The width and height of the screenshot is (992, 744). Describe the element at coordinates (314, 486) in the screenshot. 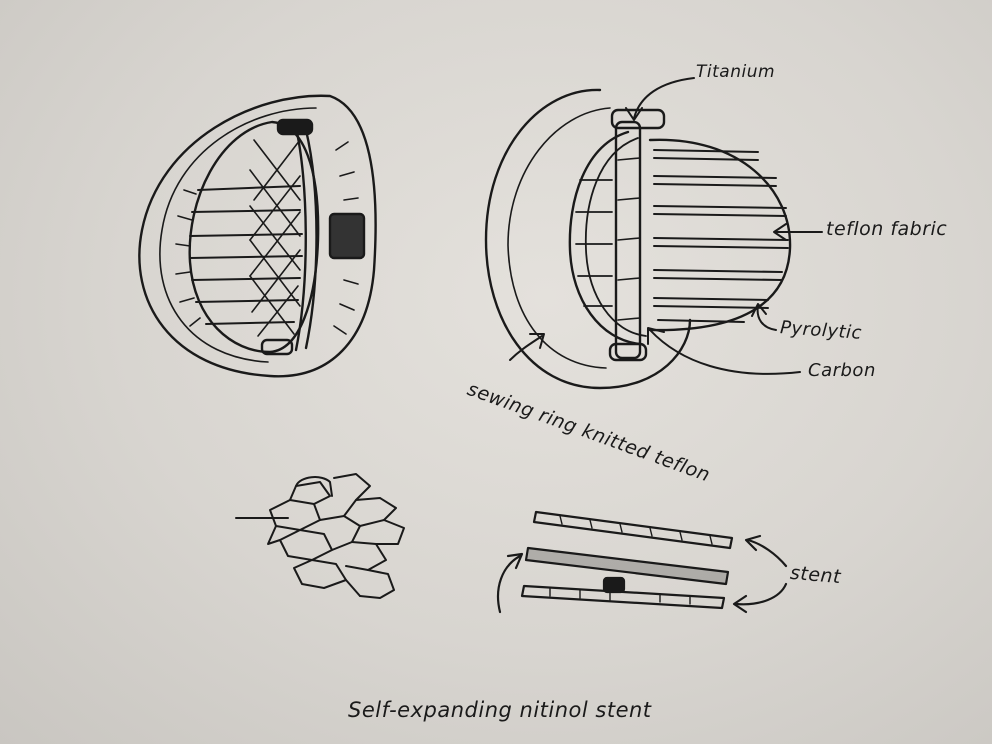

I see `hexagon-mesh-tube` at that location.